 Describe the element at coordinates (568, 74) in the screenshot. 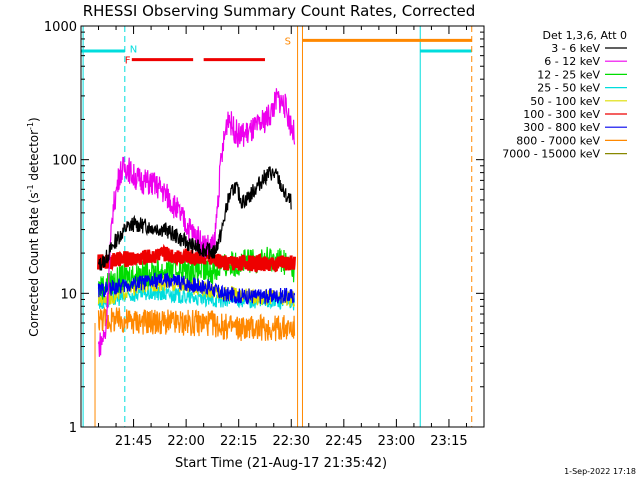

I see `legend-label: 12 - 25 keV` at that location.